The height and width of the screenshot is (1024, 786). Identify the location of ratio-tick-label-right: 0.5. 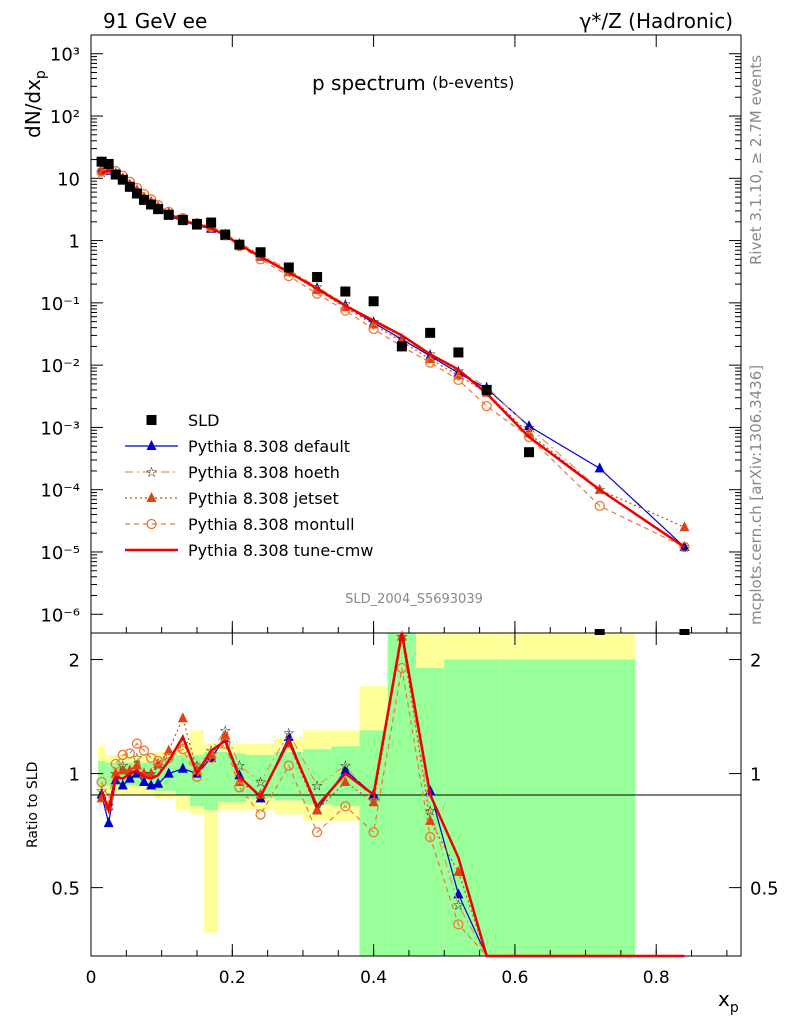
(764, 889).